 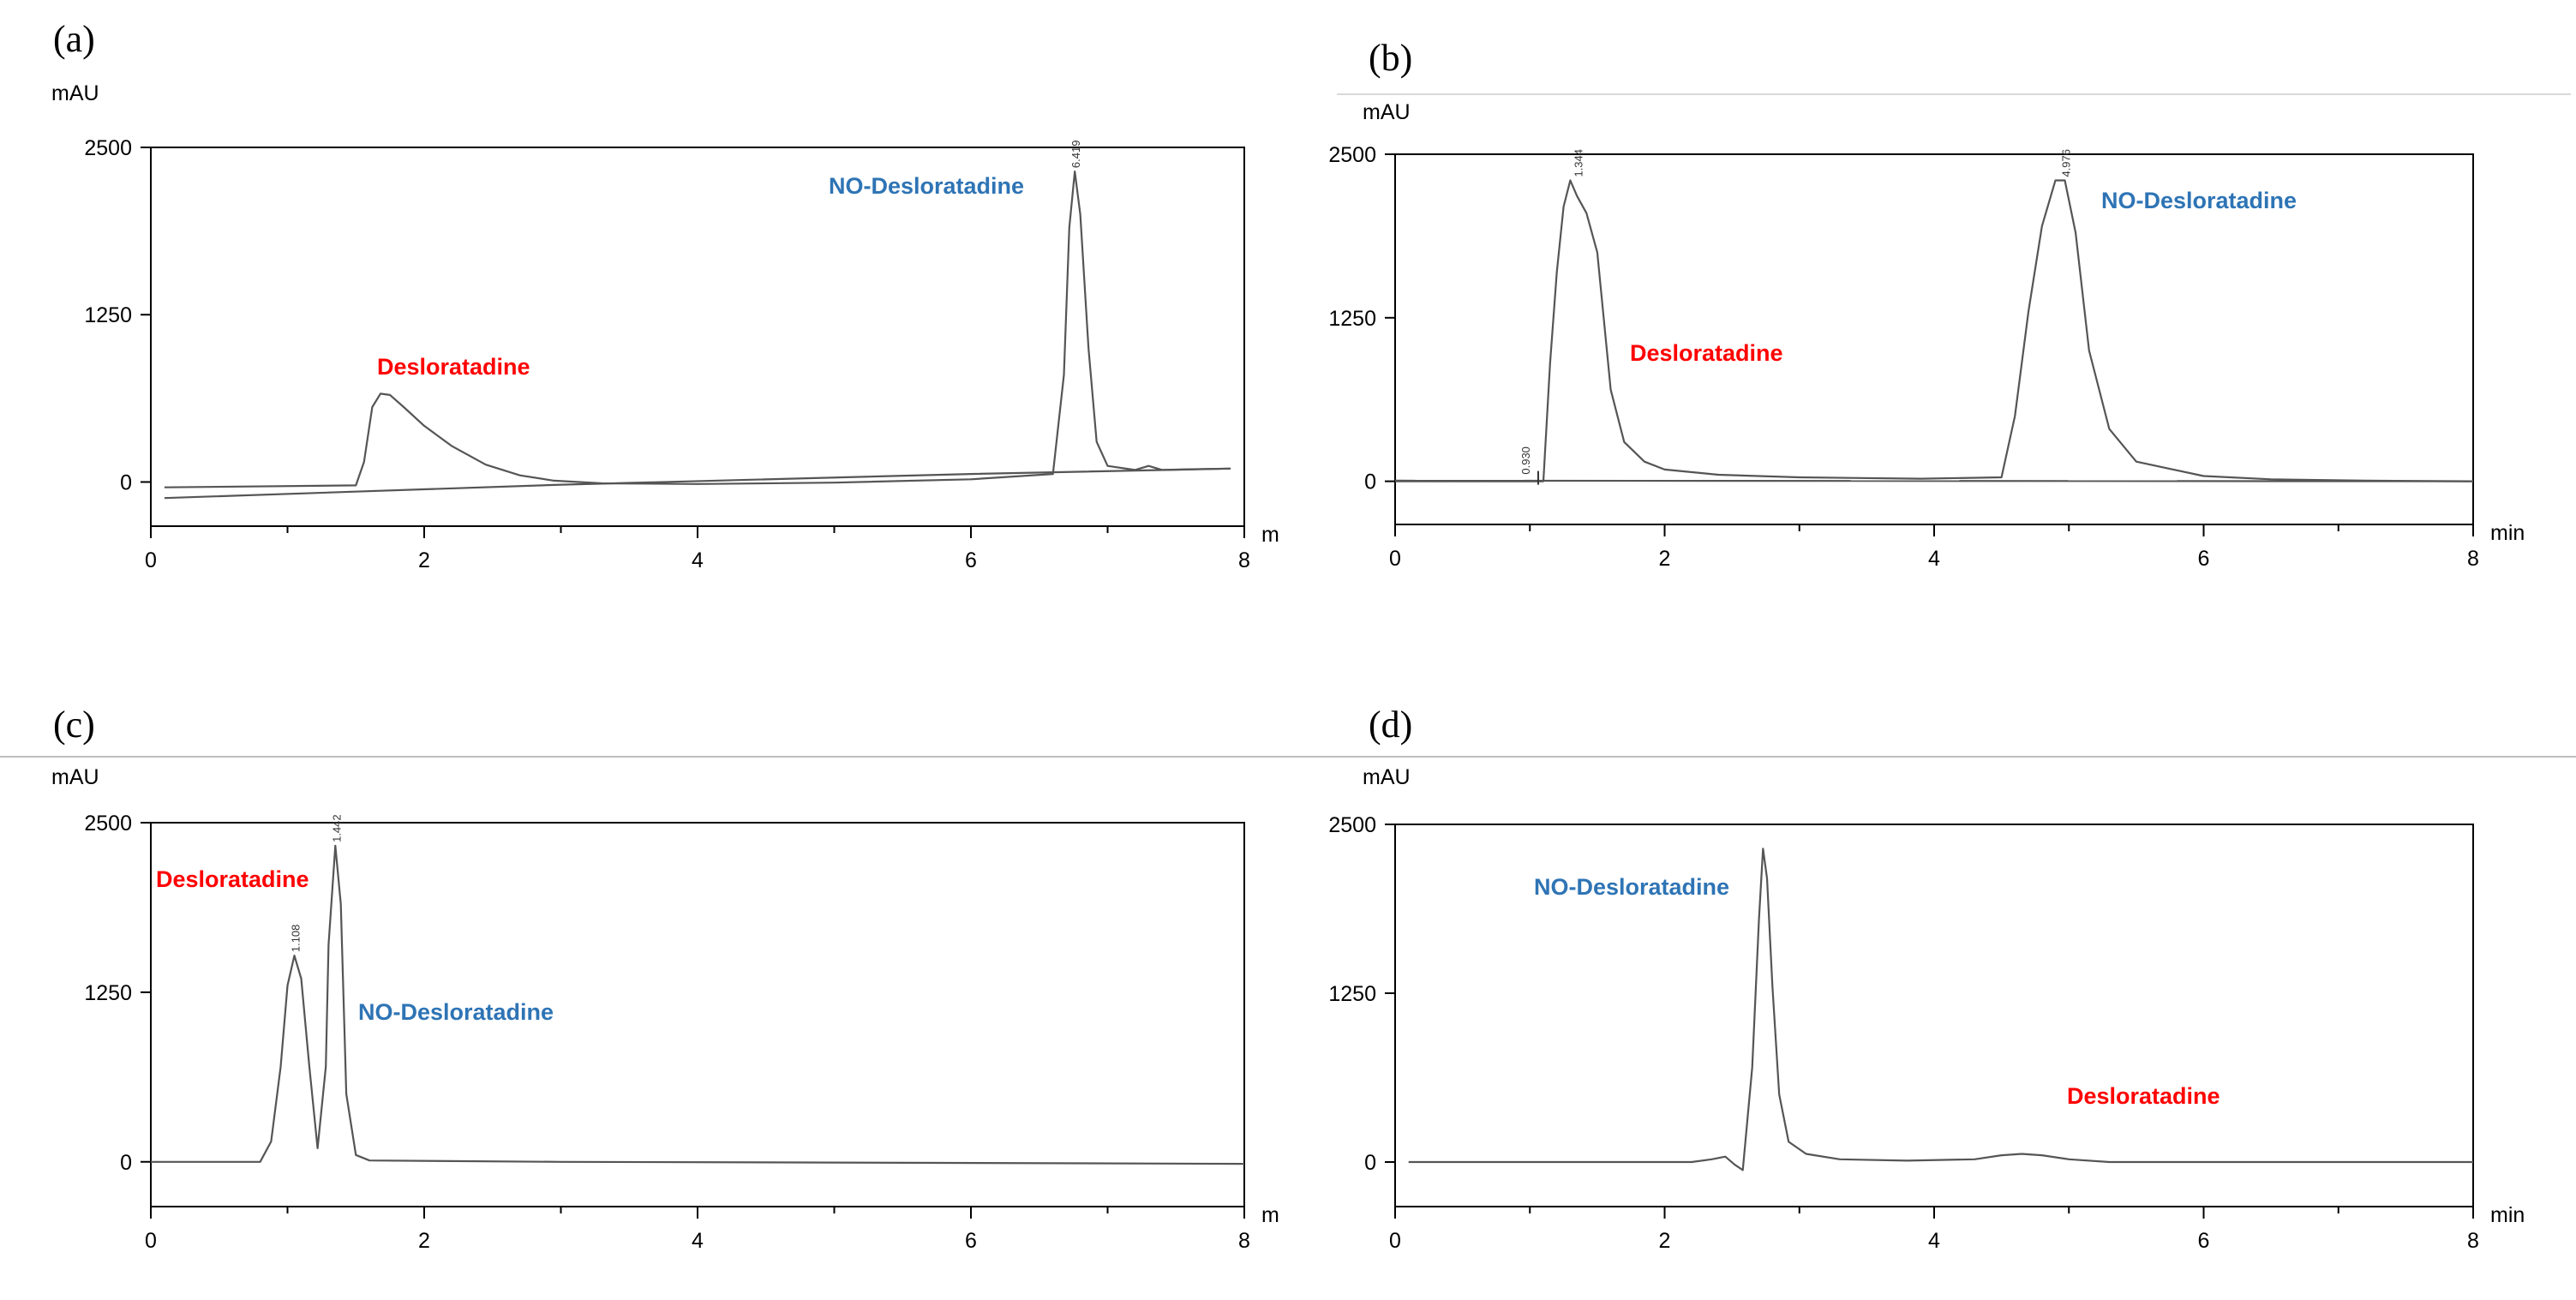 I want to click on panel-label: (b), so click(x=1390, y=58).